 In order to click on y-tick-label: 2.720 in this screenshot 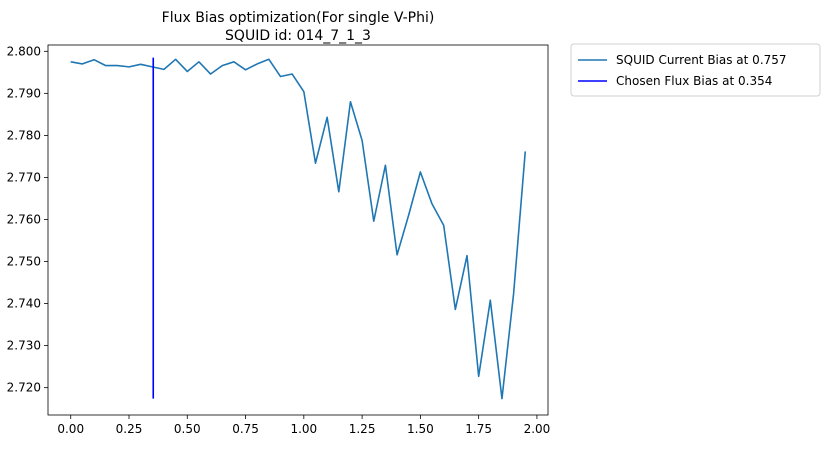, I will do `click(24, 388)`.